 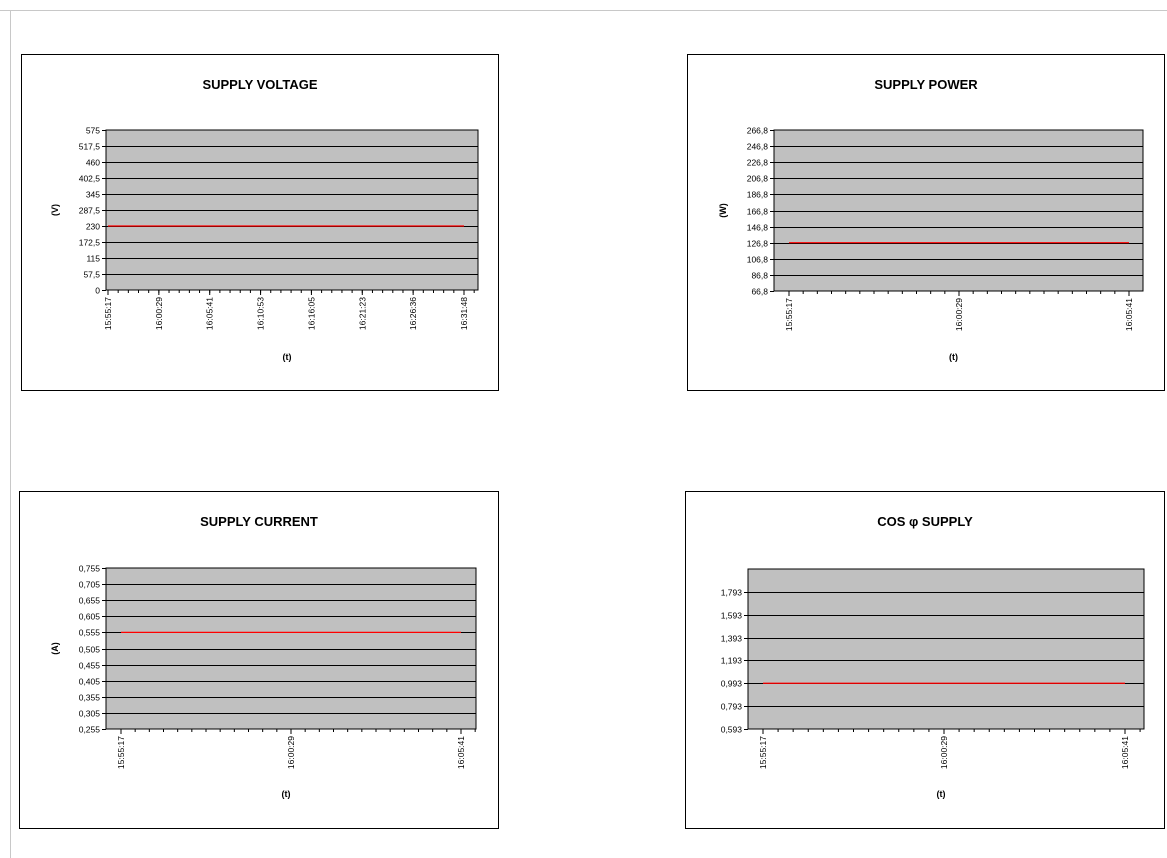 What do you see at coordinates (90, 714) in the screenshot?
I see `y-tick-label: 0,305` at bounding box center [90, 714].